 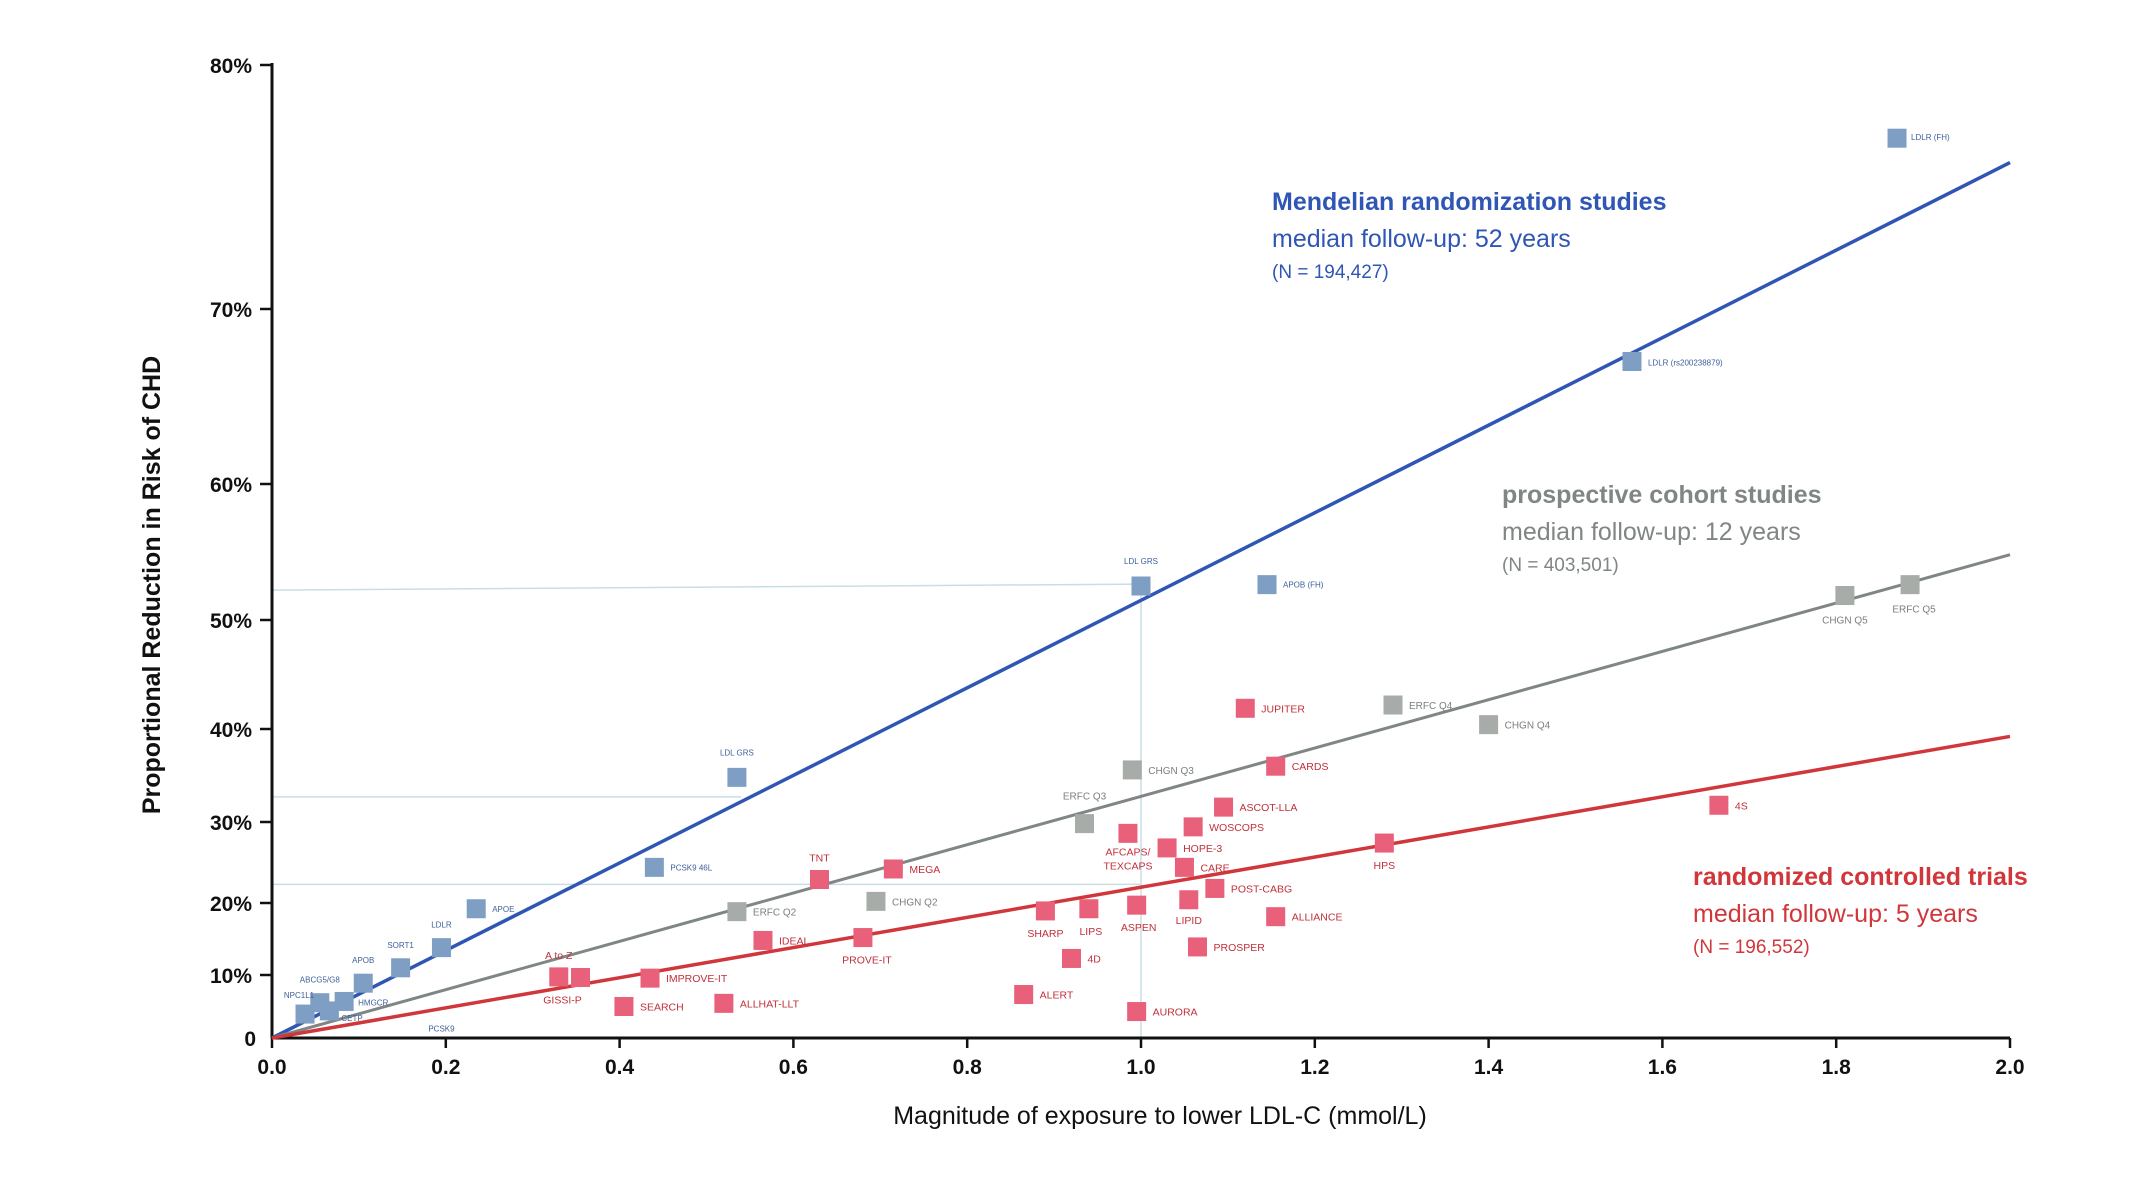 I want to click on data-point-label: HOPE-3, so click(x=1202, y=849).